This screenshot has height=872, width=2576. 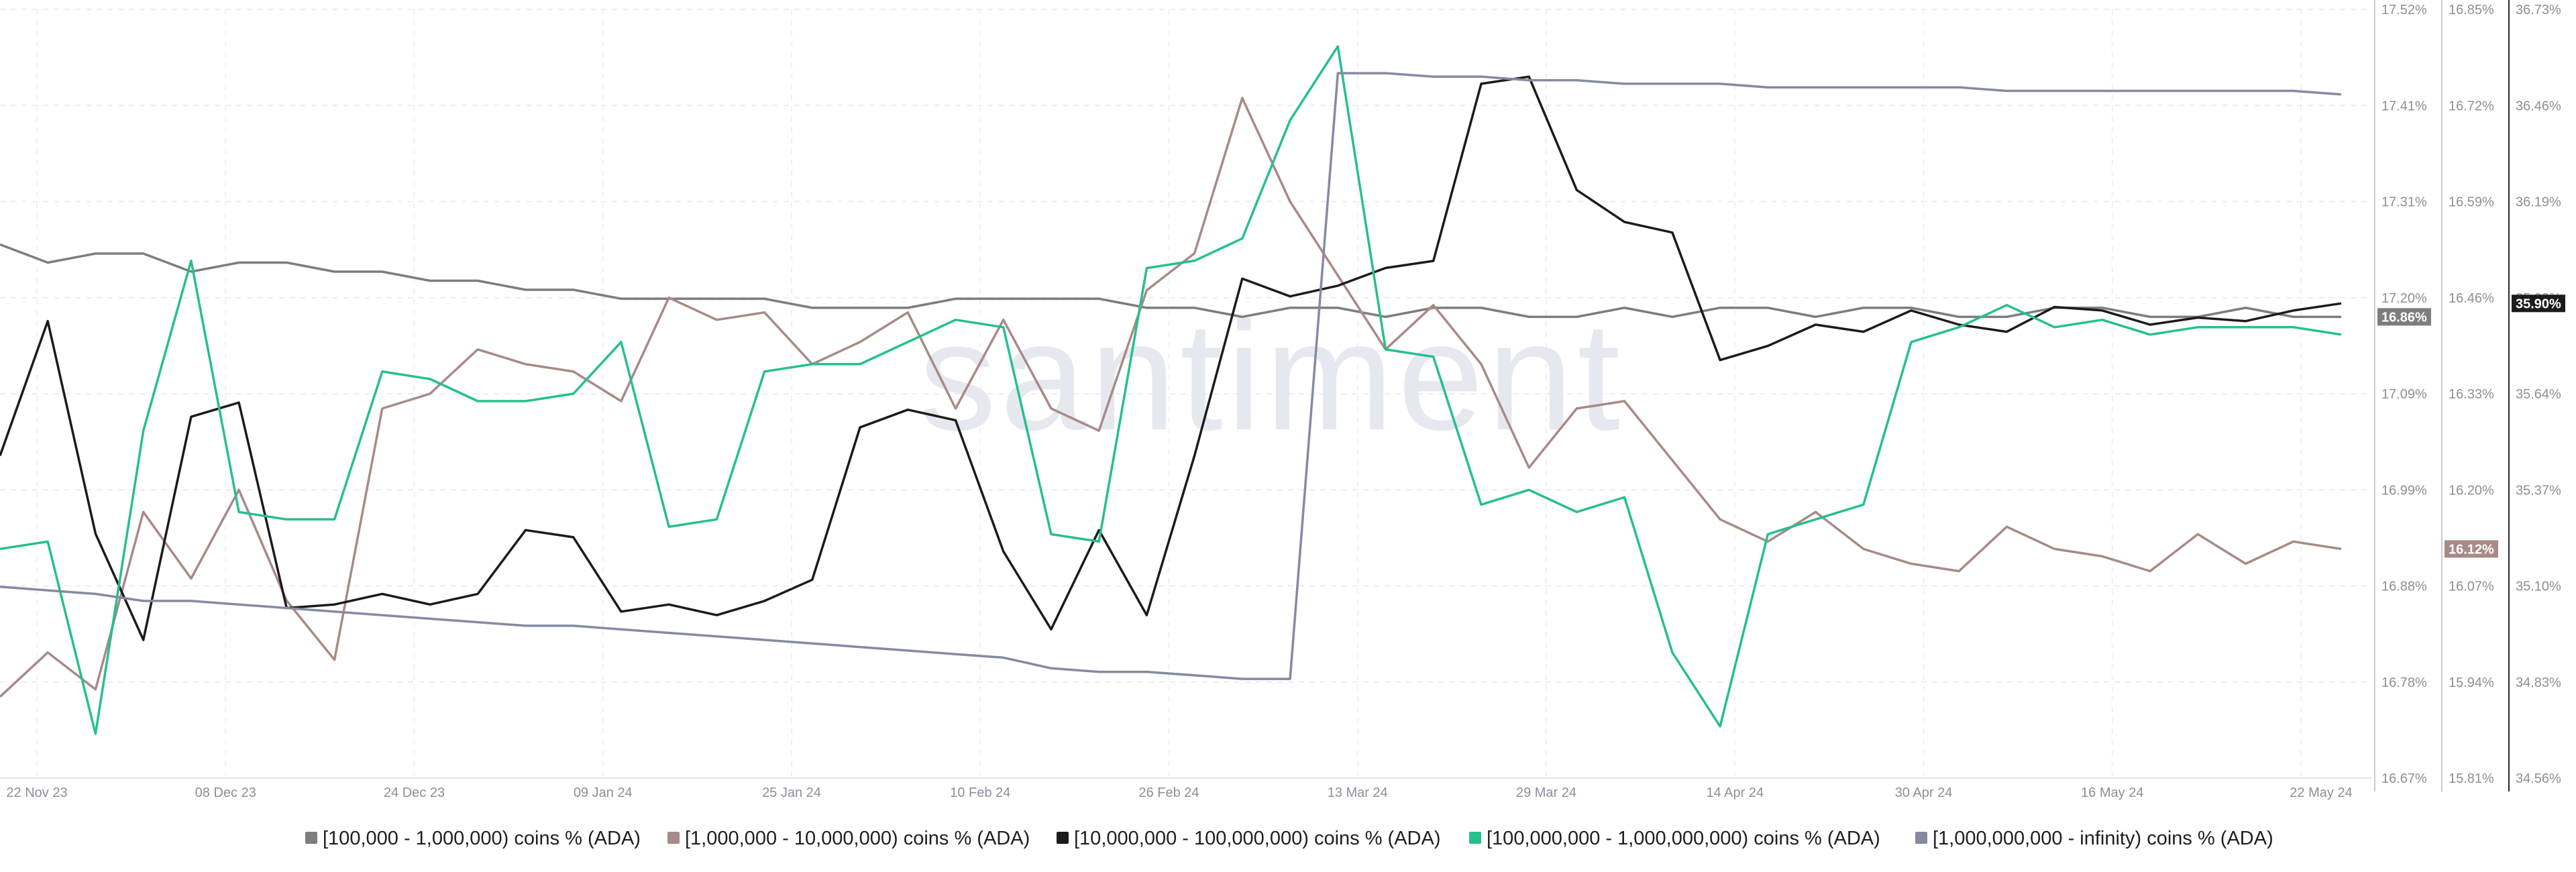 What do you see at coordinates (2538, 10) in the screenshot?
I see `y-tick-label-C: 36.73%` at bounding box center [2538, 10].